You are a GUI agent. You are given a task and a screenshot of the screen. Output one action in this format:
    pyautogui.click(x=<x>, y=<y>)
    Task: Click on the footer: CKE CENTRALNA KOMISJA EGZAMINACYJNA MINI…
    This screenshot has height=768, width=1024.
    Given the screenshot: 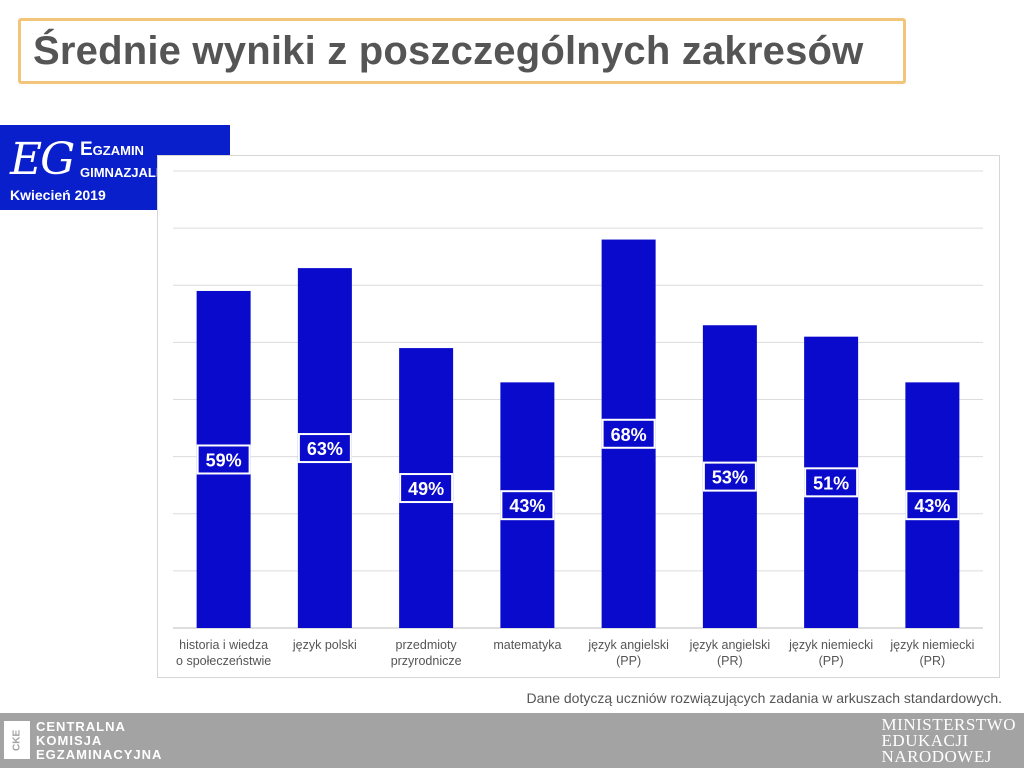 What is the action you would take?
    pyautogui.click(x=512, y=740)
    